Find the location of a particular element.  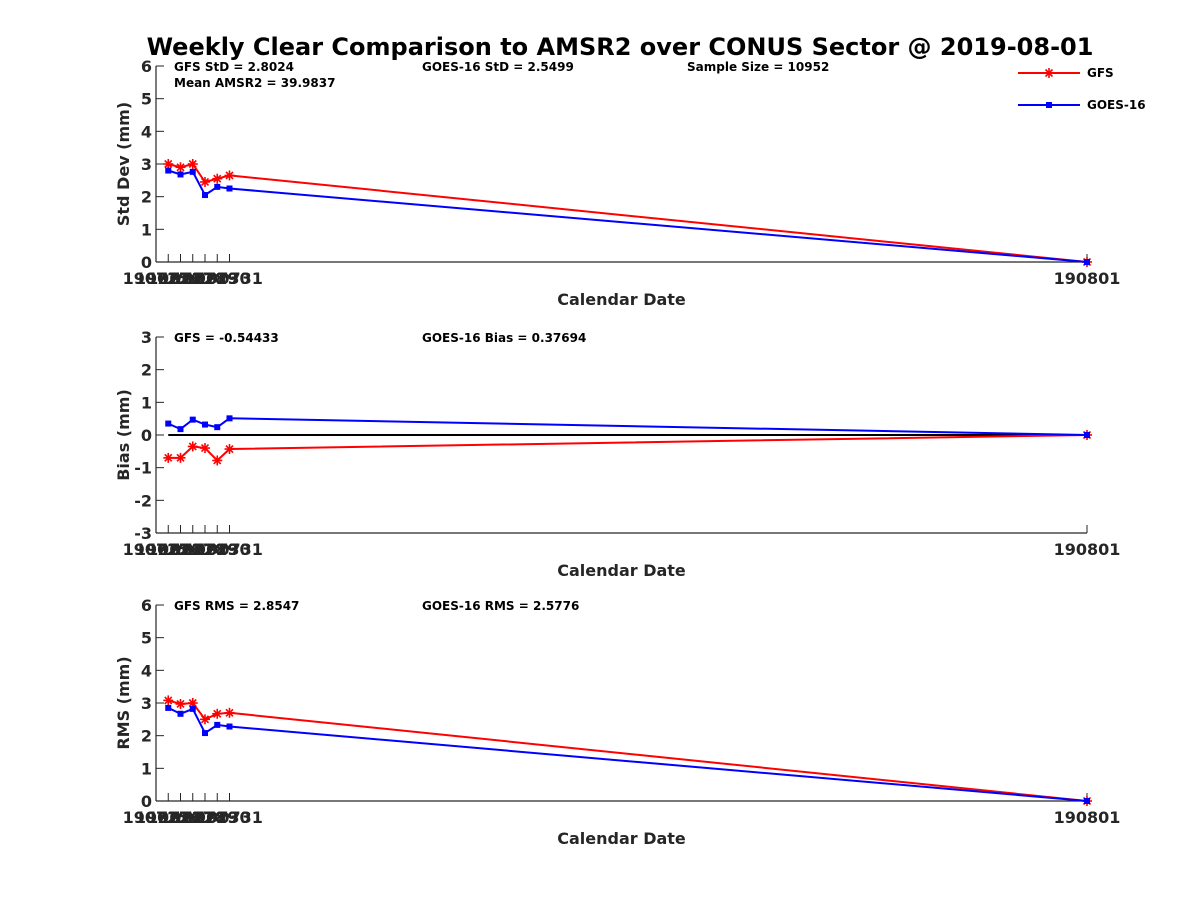

stat-annotation: Mean AMSR2 = 39.9837 is located at coordinates (254, 83).